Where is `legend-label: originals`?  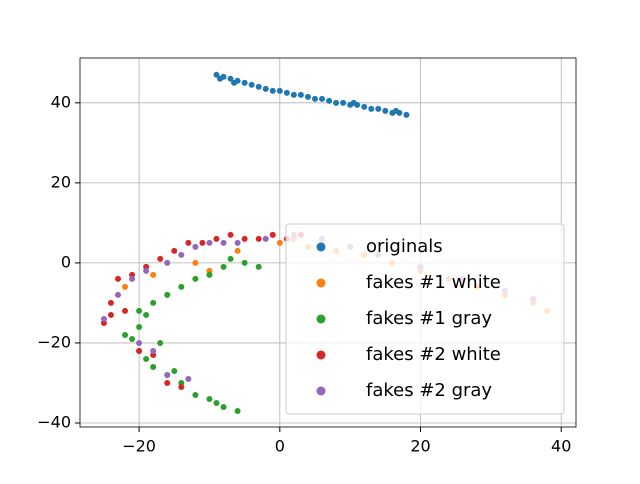 legend-label: originals is located at coordinates (404, 246).